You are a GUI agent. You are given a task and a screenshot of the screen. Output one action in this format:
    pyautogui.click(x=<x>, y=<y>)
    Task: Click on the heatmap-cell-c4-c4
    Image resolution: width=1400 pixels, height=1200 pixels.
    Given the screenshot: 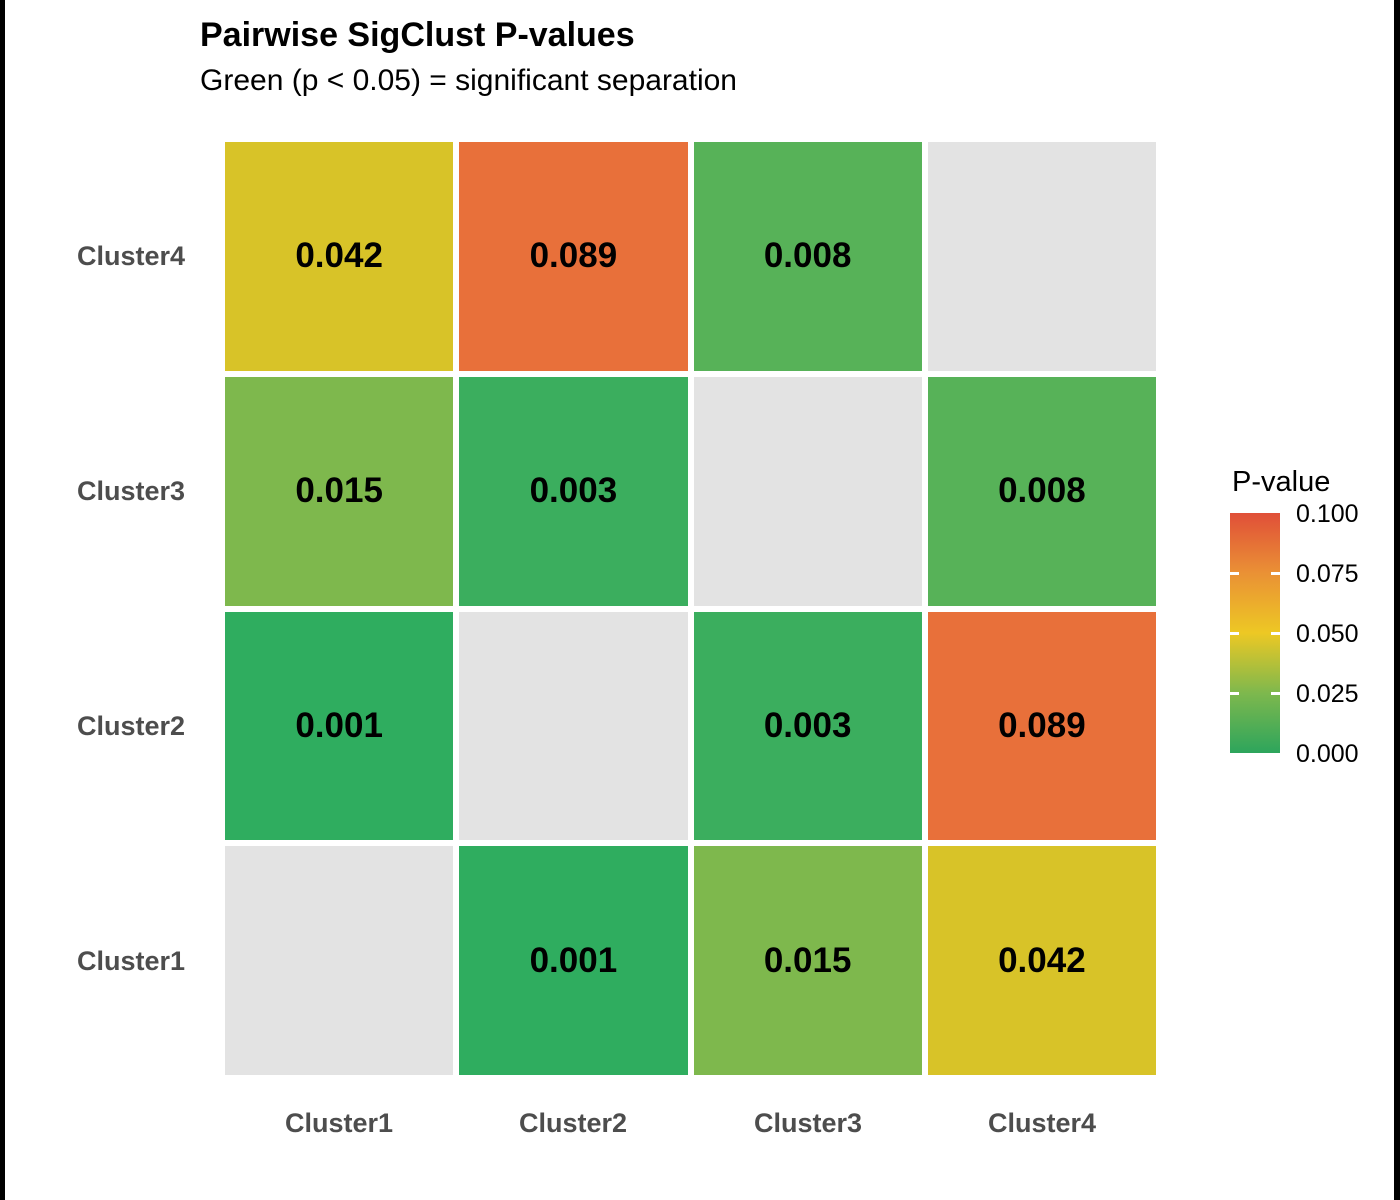 What is the action you would take?
    pyautogui.click(x=1041, y=256)
    